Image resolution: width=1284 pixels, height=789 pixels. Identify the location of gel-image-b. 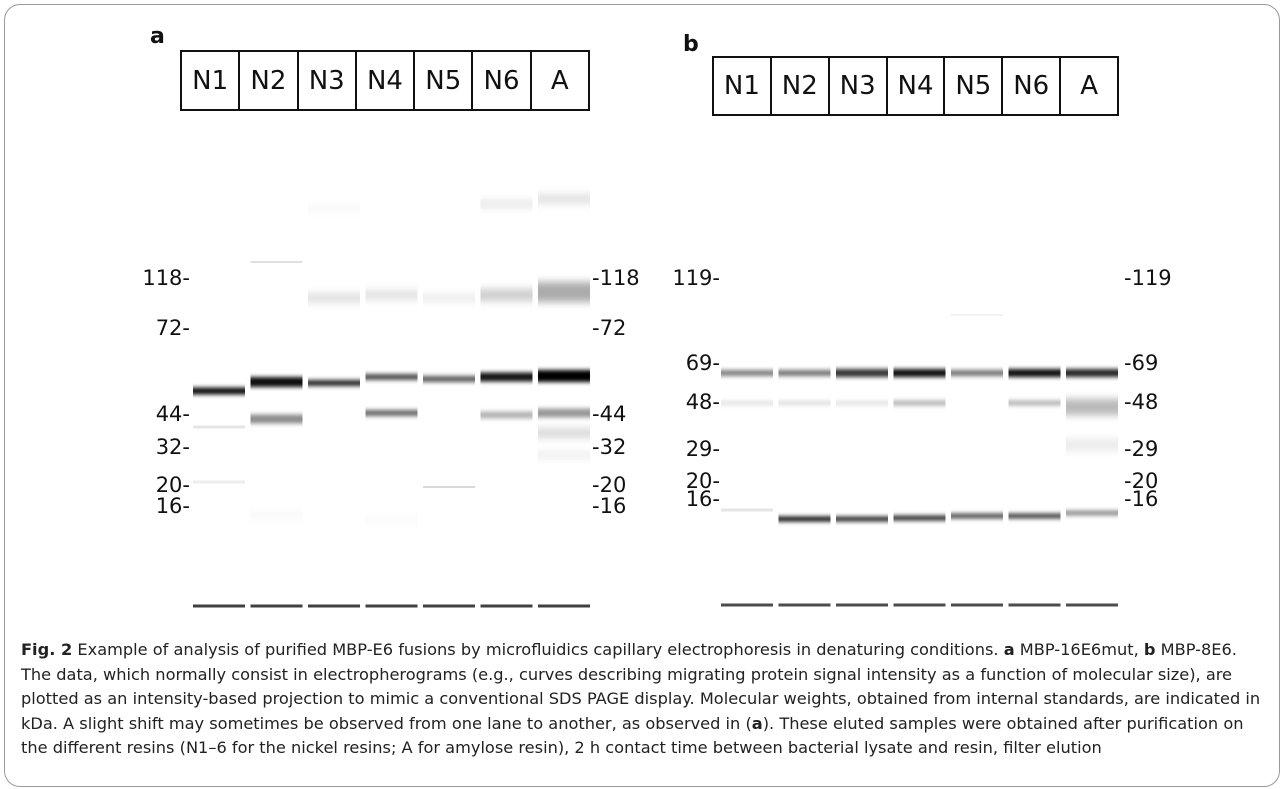
(919, 460).